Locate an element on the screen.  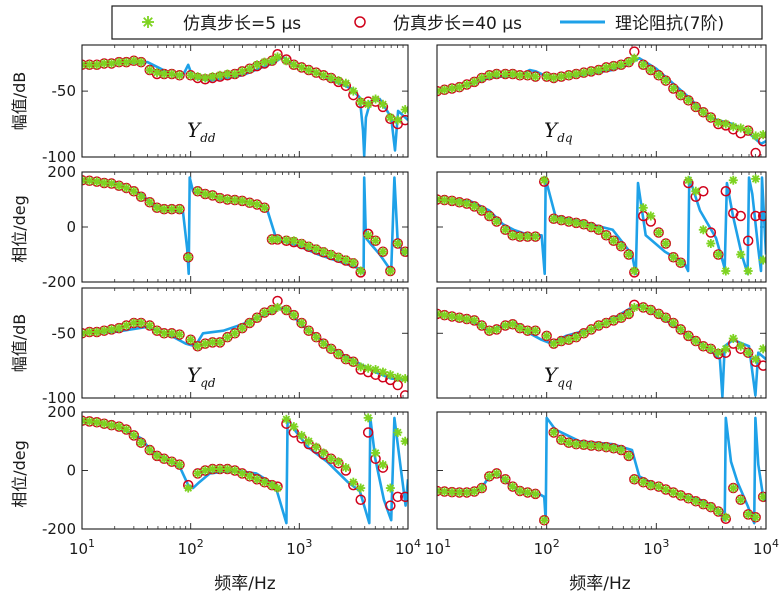
y-tick-label: -200 is located at coordinates (59, 529).